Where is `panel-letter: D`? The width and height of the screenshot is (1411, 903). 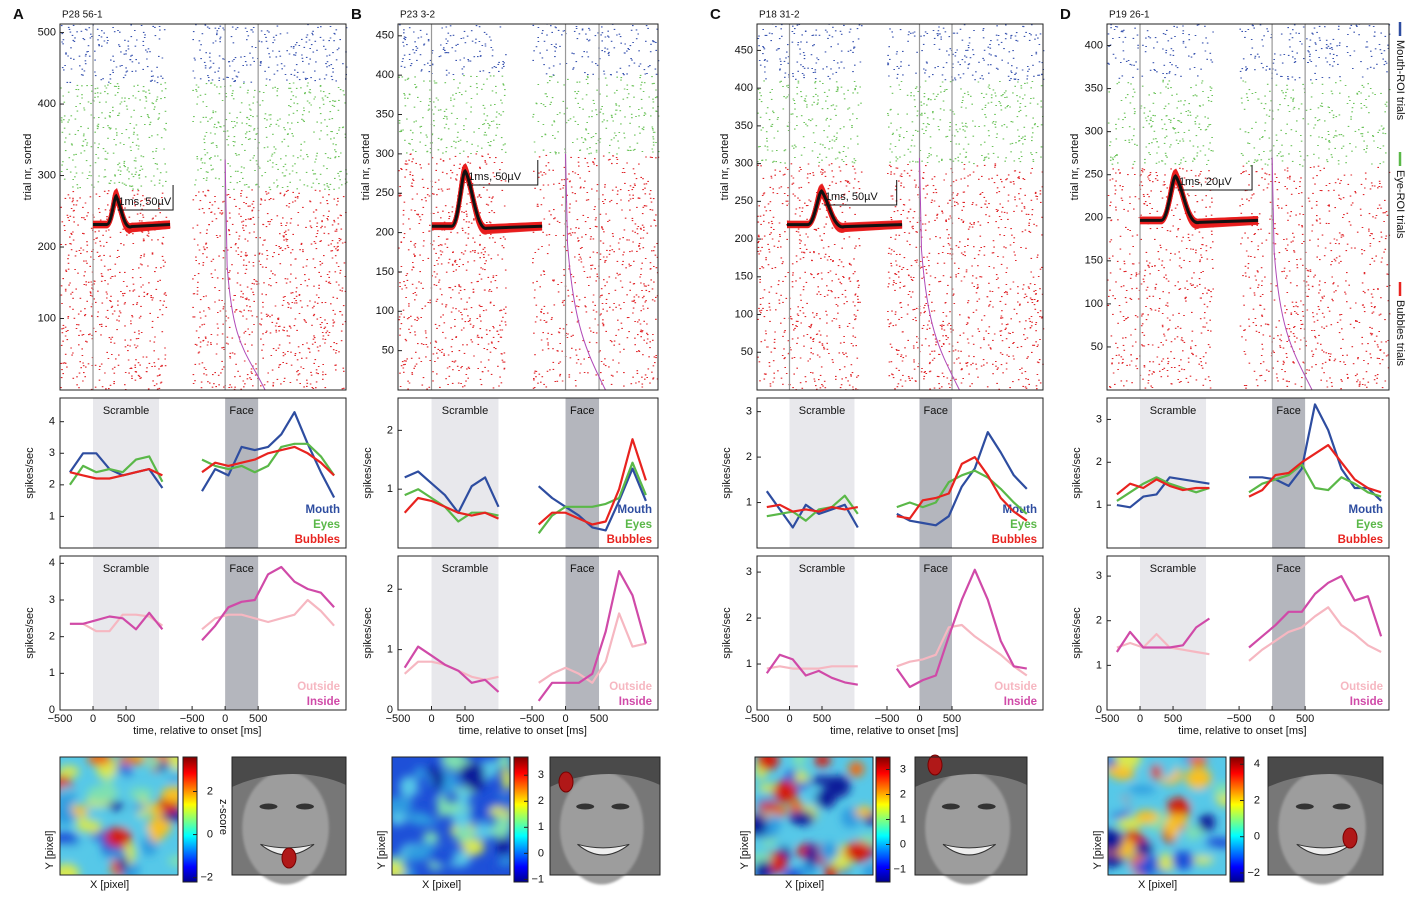 panel-letter: D is located at coordinates (1065, 14).